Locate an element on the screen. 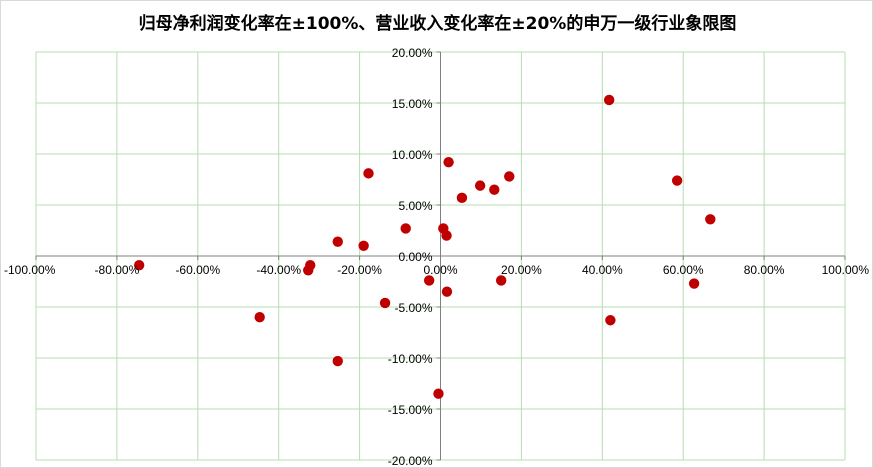  x-tick-label: -40.00% is located at coordinates (278, 270).